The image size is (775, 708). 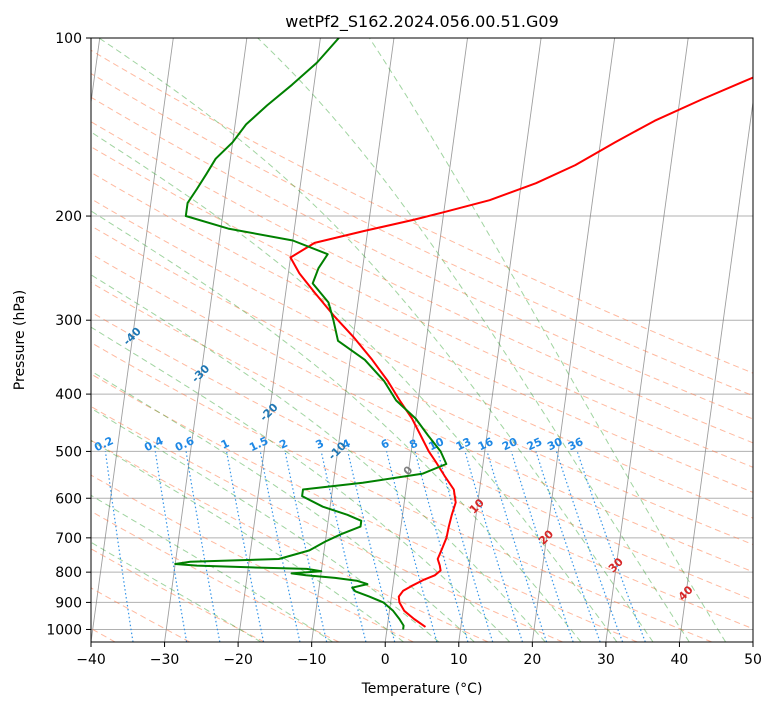 I want to click on y-axis-title: Pressure (hPa), so click(x=20, y=340).